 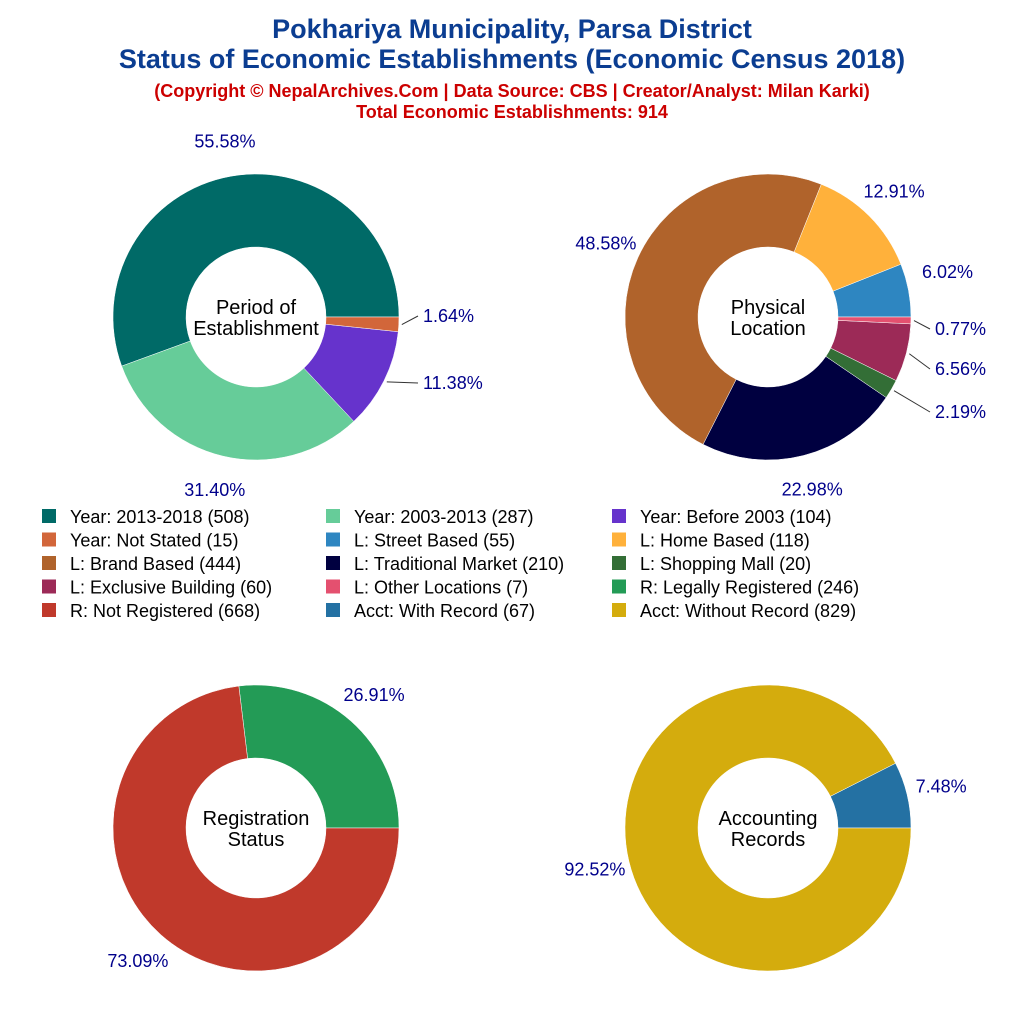 I want to click on legend-label: Year: Before 2003 (104), so click(x=735, y=517).